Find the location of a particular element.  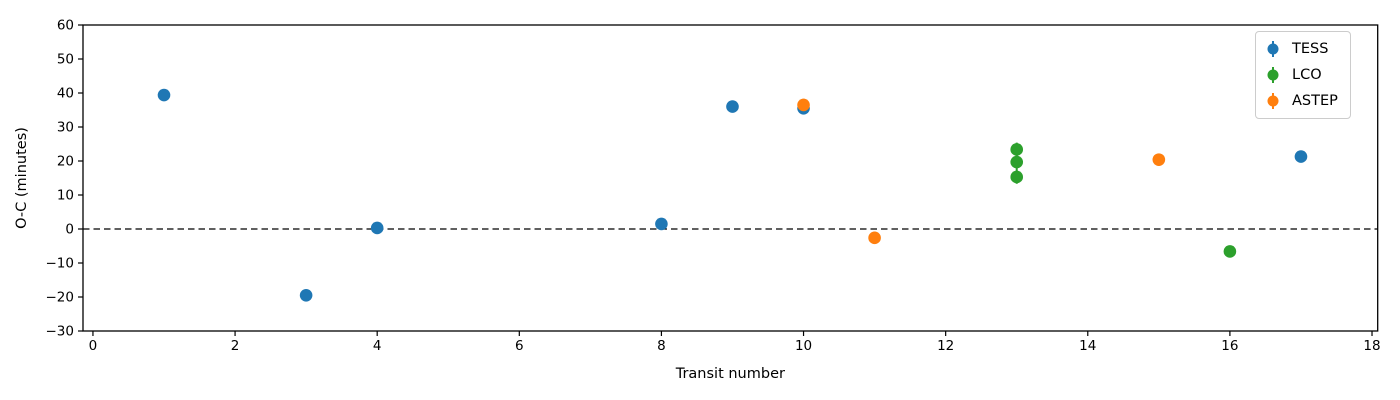

x-tick-label: 6 is located at coordinates (519, 346).